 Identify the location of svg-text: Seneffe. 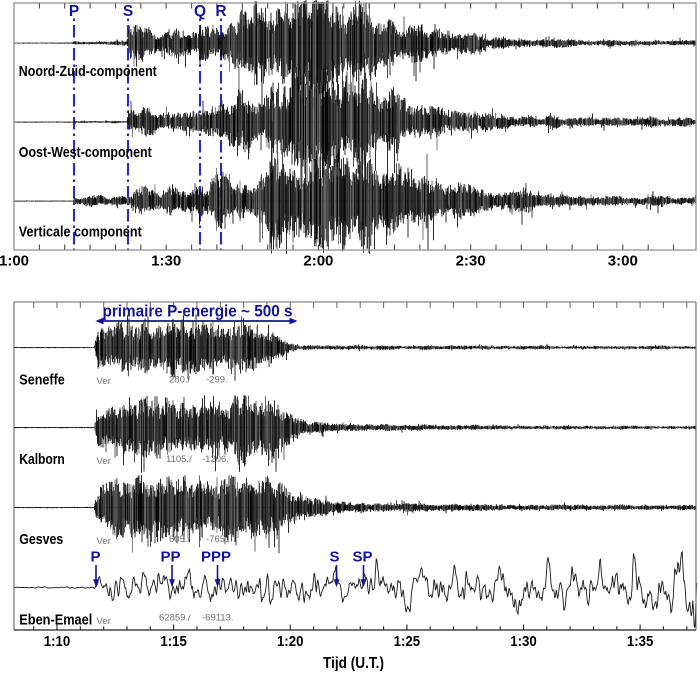
(42, 381).